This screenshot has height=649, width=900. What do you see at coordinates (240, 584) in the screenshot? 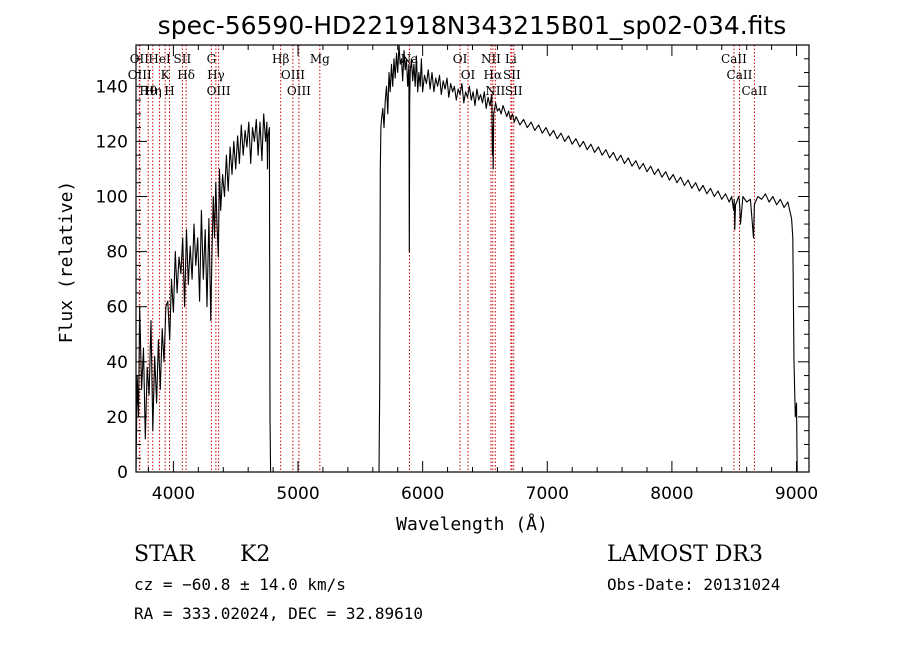
I see `redshift-readout: cz = −60.8 ± 14.0 km/s` at bounding box center [240, 584].